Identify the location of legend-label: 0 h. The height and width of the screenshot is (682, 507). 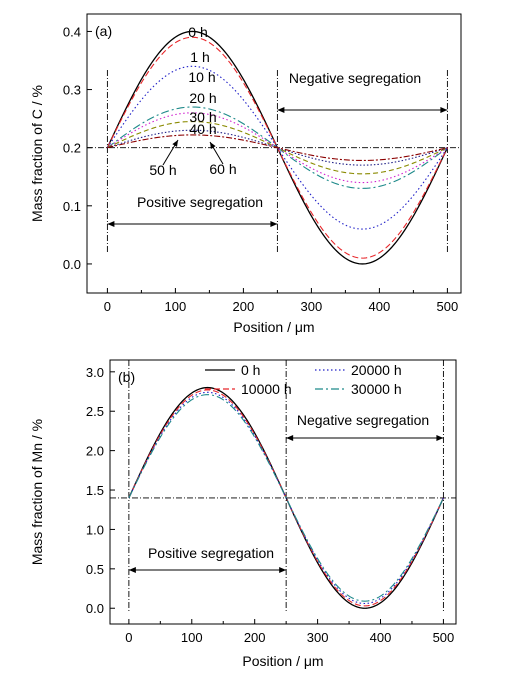
(250, 370).